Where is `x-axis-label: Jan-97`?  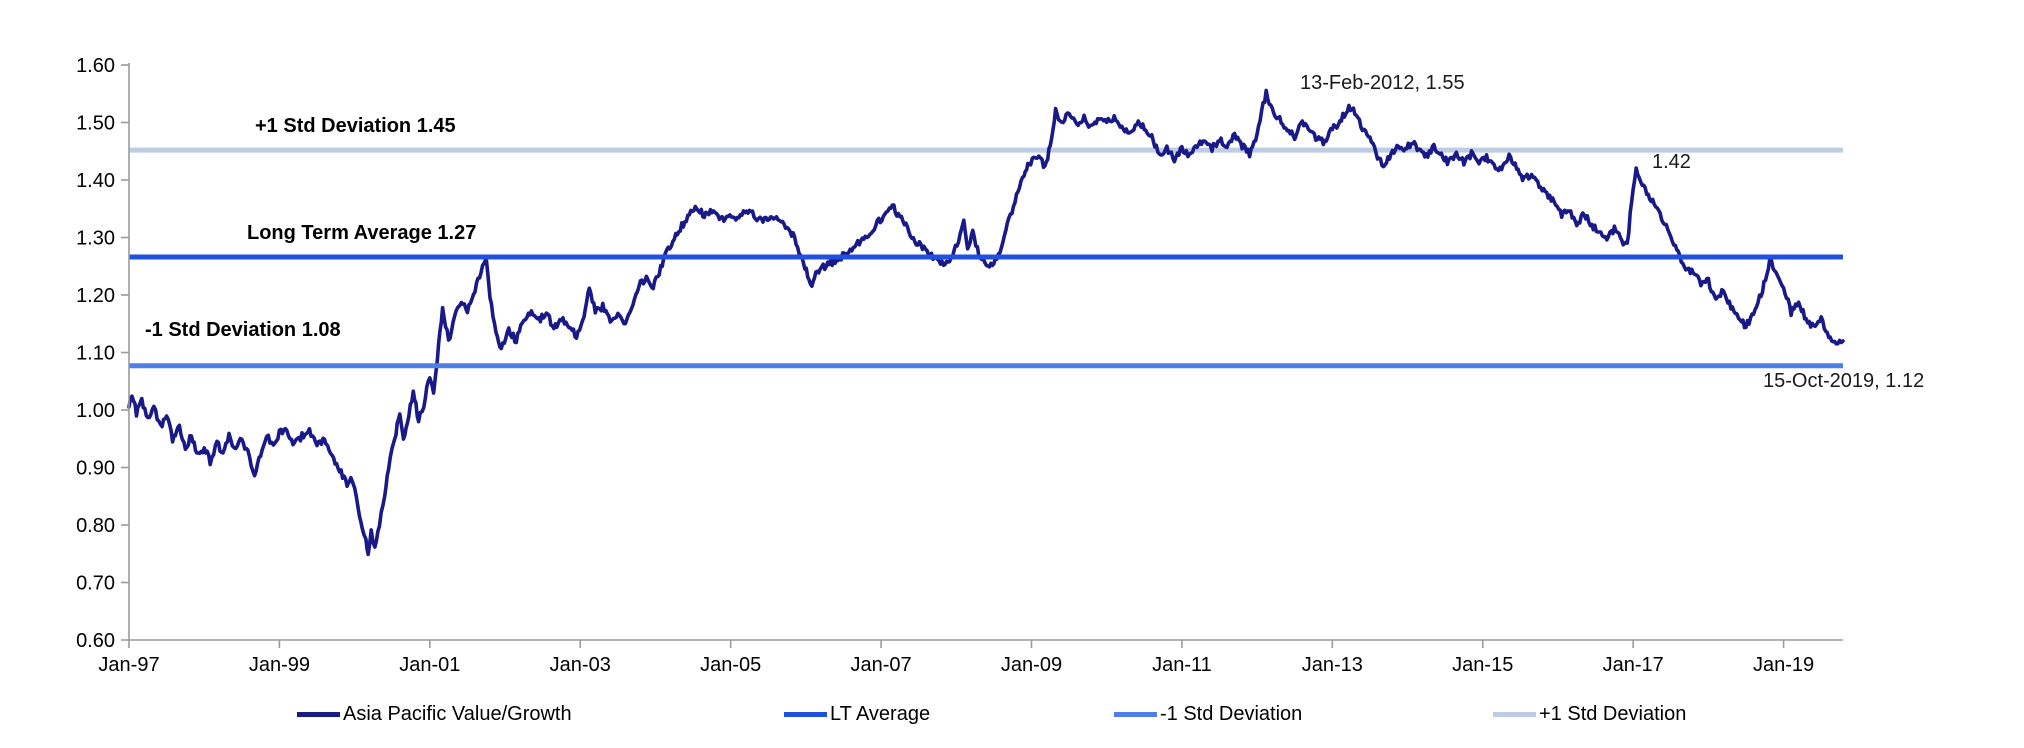
x-axis-label: Jan-97 is located at coordinates (128, 665).